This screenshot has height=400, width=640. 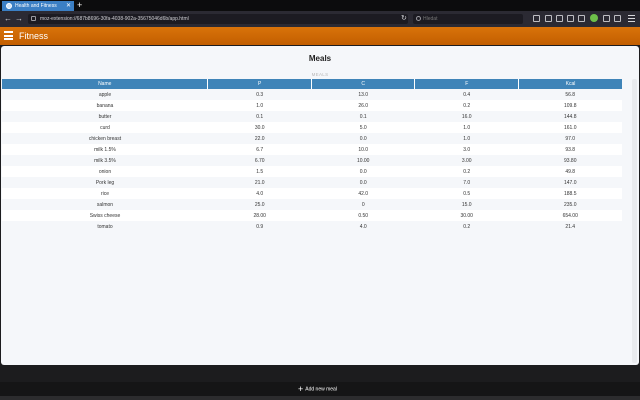 What do you see at coordinates (466, 84) in the screenshot?
I see `column-header-f: F` at bounding box center [466, 84].